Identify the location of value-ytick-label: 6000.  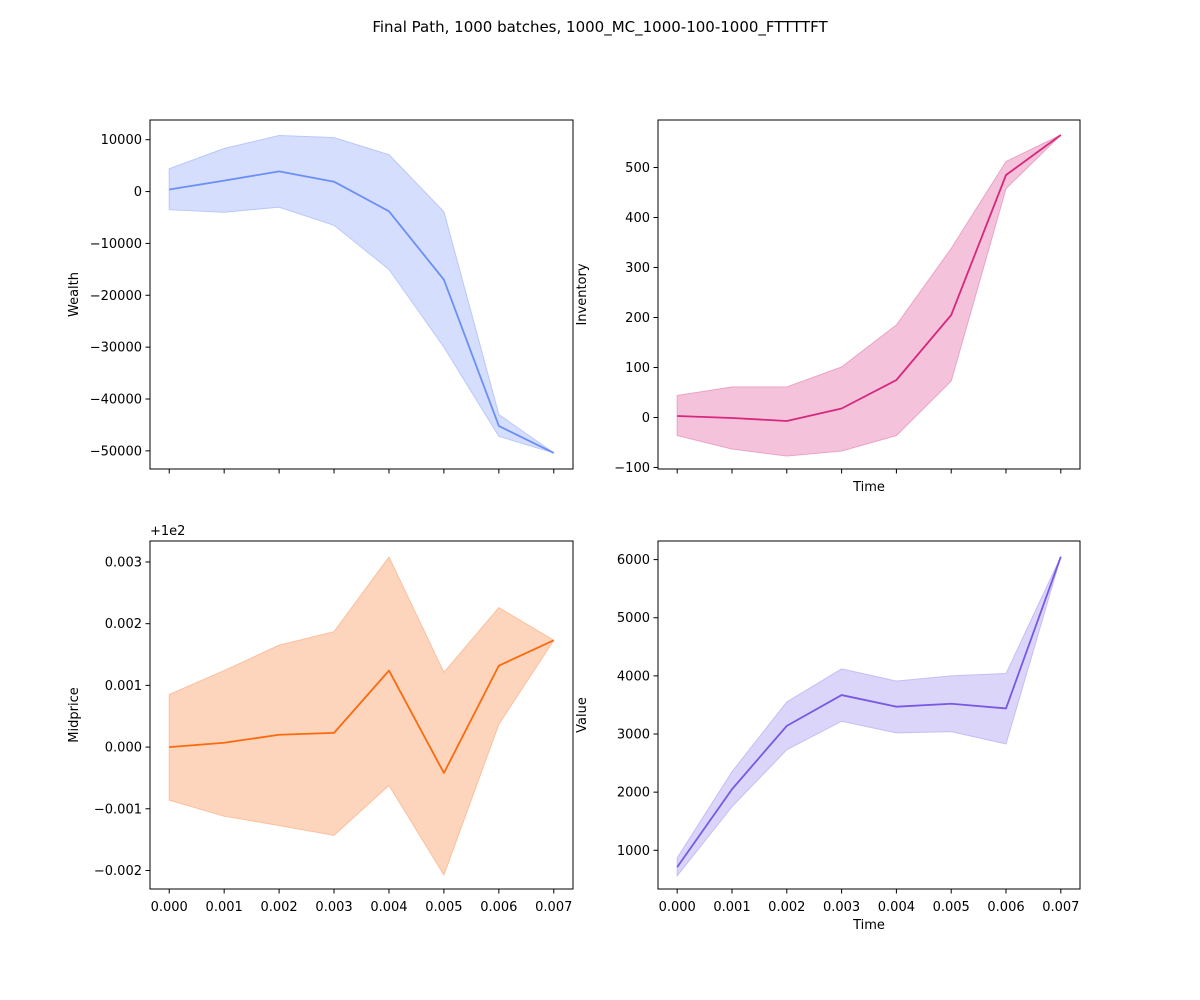
(633, 560).